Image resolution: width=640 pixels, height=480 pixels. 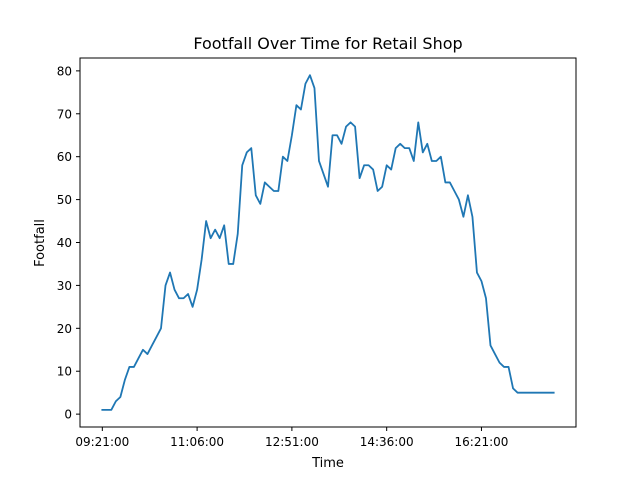 I want to click on x-axis-ticks: 09:21:00 11:06:00 12:51:00 14:36:00 16:21:00, so click(x=291, y=438).